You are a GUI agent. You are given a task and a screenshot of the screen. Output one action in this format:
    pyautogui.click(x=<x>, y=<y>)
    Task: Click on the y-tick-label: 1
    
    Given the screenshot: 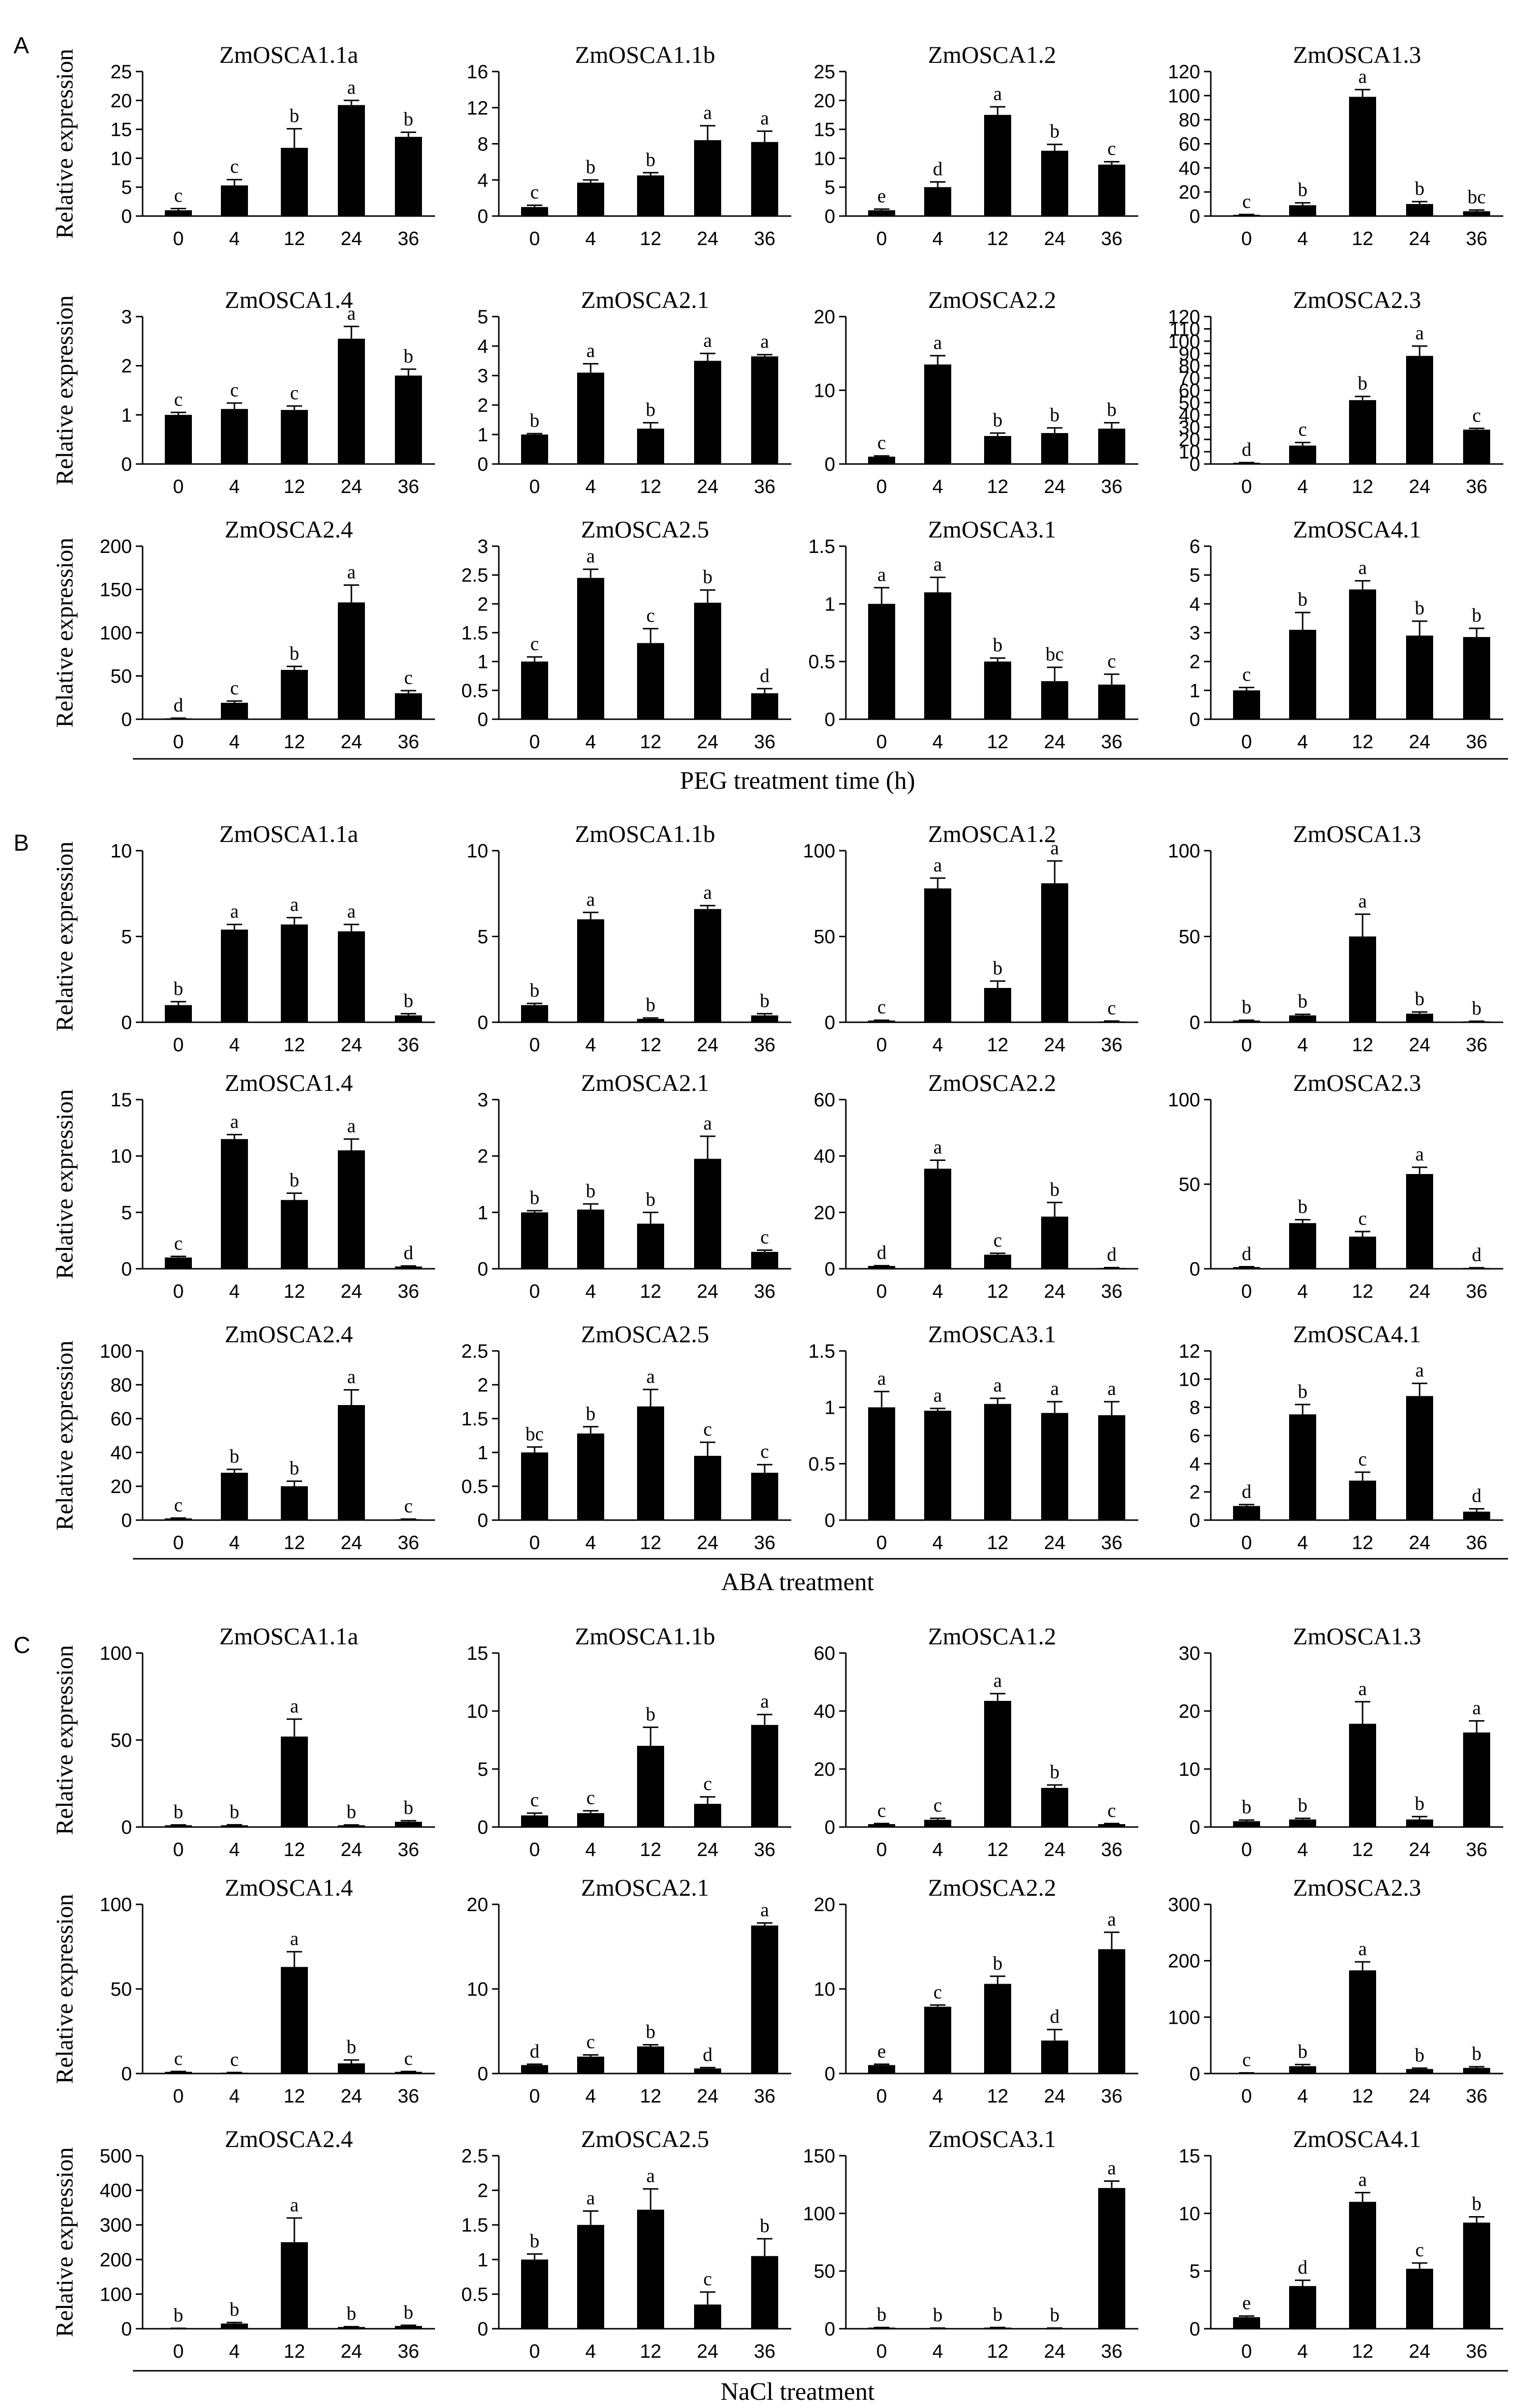 What is the action you would take?
    pyautogui.click(x=483, y=662)
    